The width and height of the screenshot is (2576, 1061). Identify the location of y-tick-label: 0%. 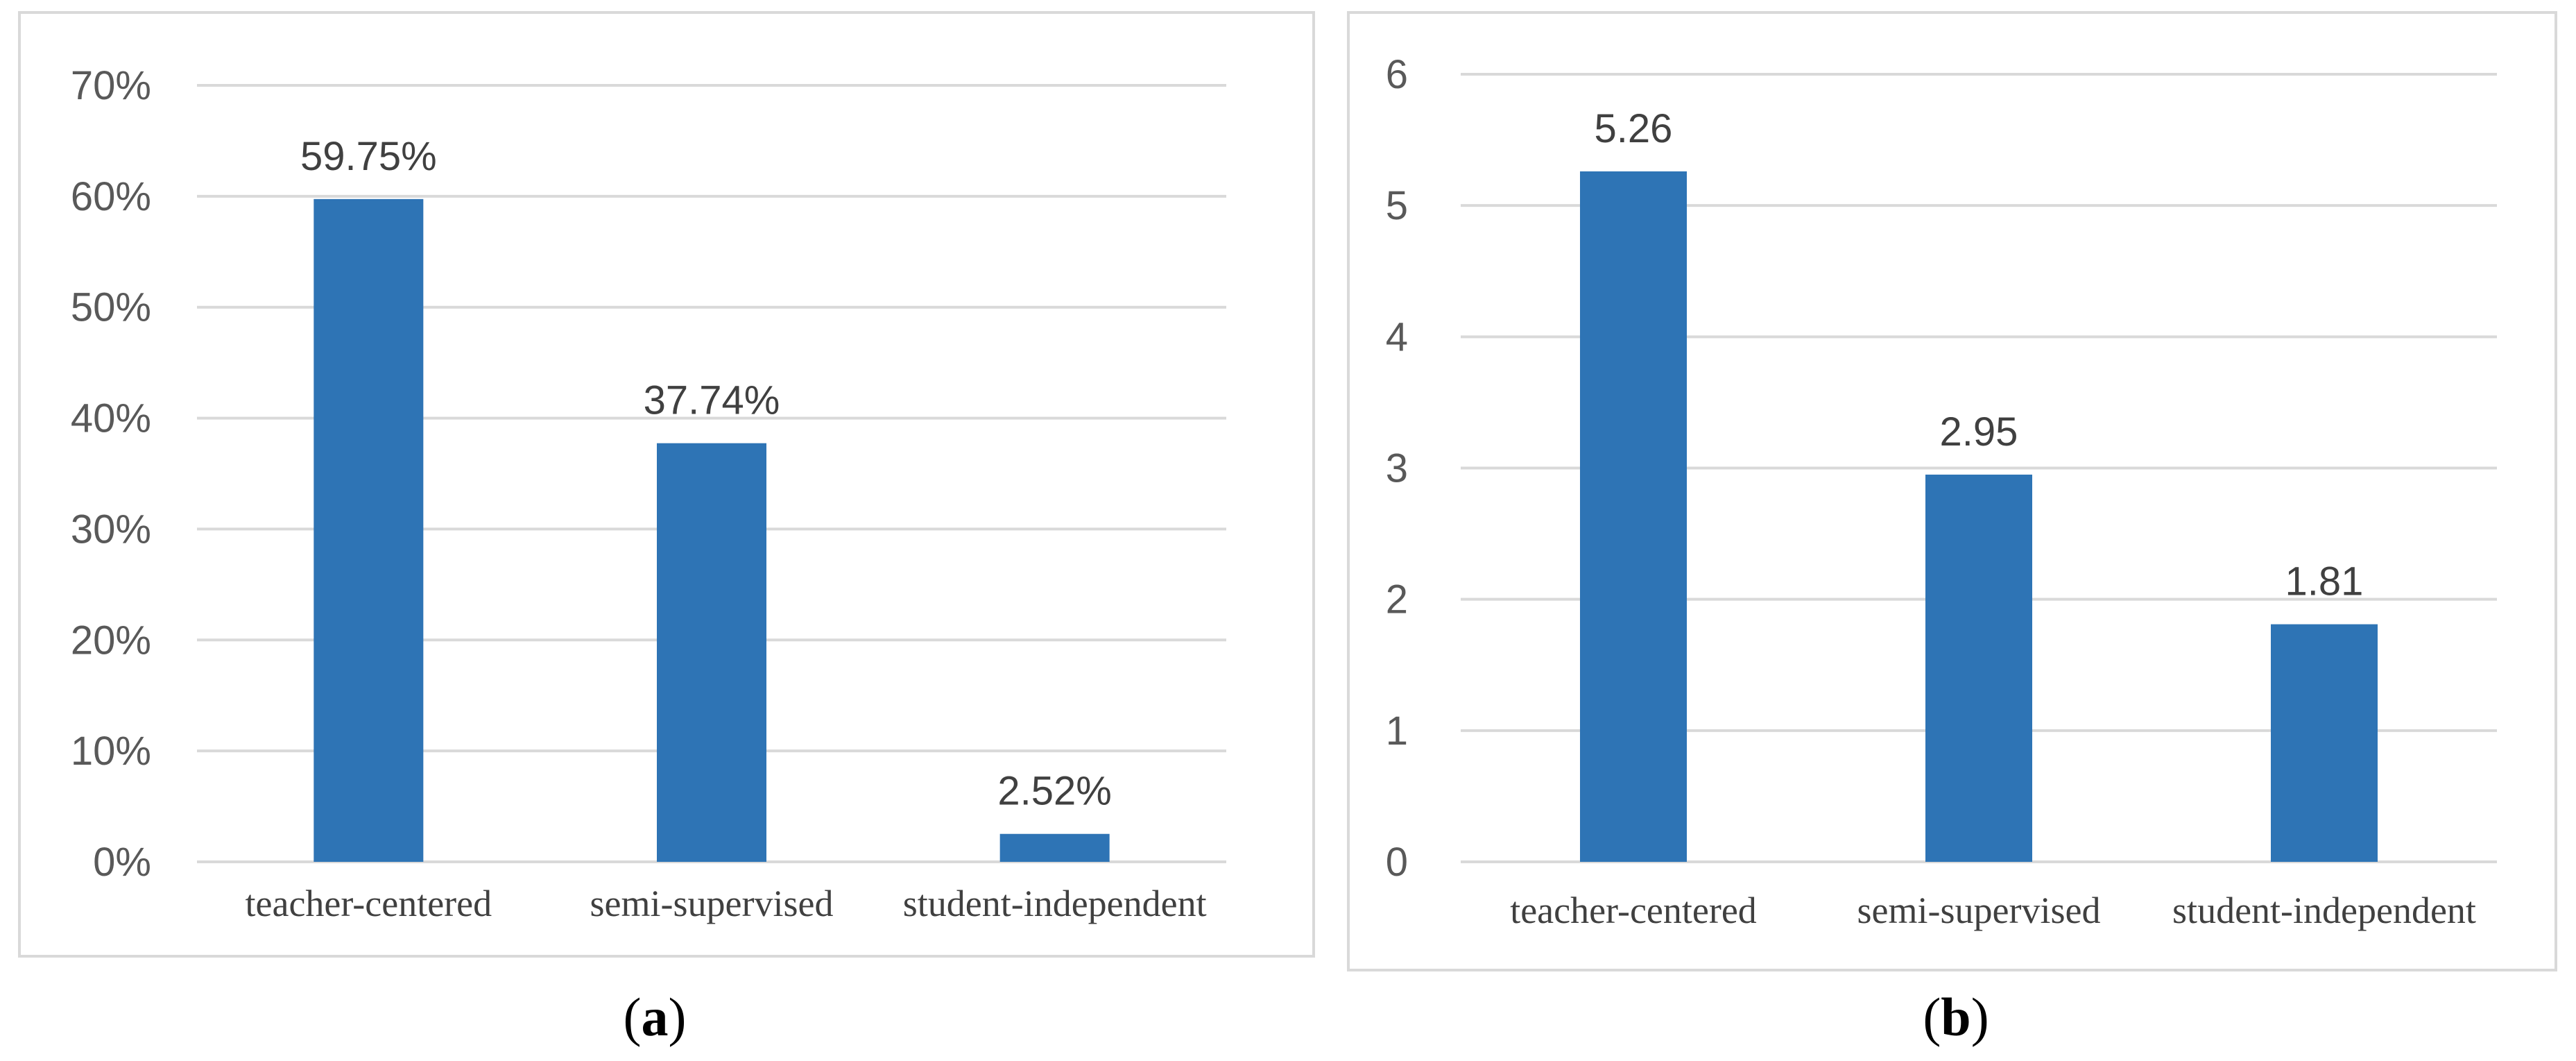
(122, 862).